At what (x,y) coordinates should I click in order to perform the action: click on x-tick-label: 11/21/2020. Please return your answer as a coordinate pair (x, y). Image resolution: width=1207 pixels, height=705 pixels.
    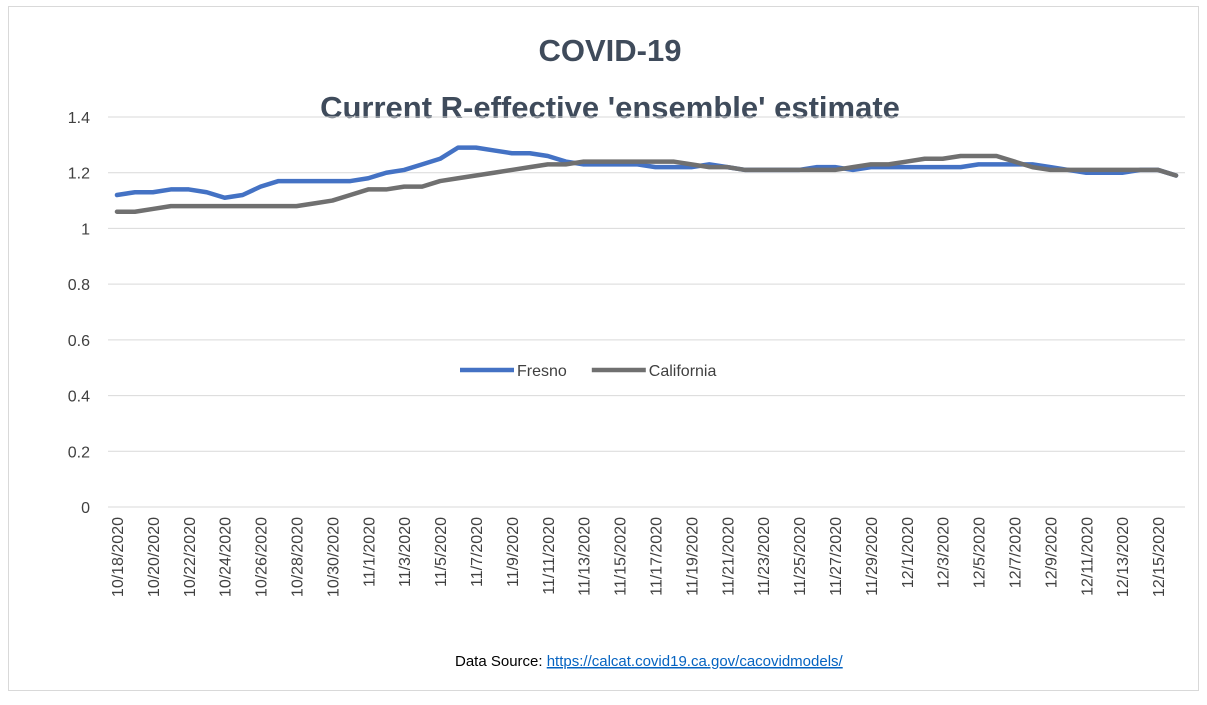
    Looking at the image, I should click on (728, 556).